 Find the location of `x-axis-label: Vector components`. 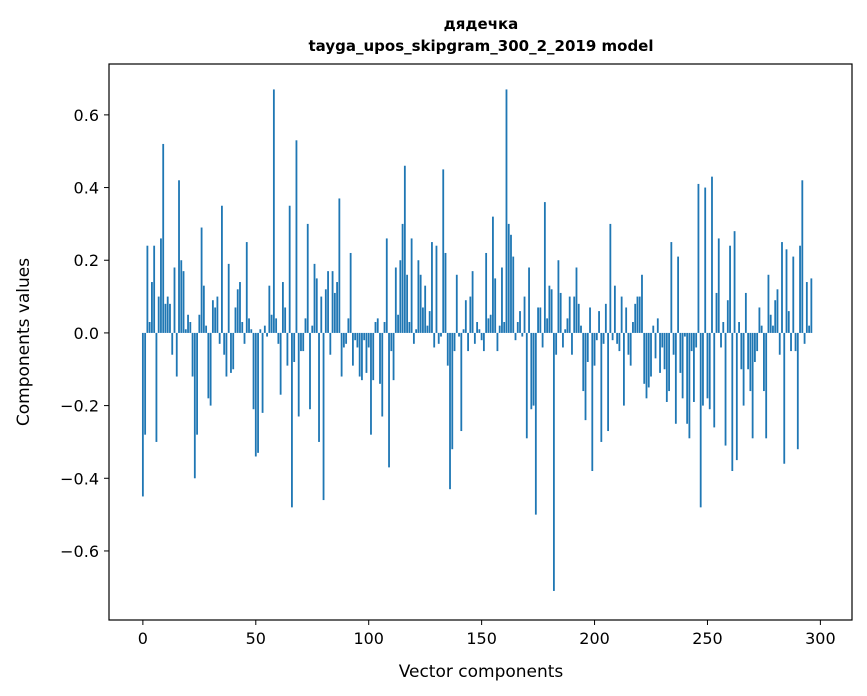

x-axis-label: Vector components is located at coordinates (481, 672).